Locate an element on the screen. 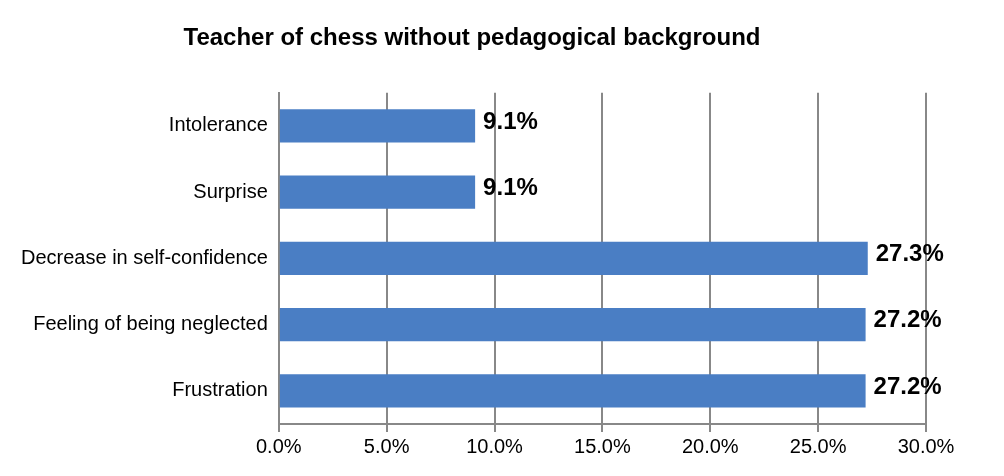 Image resolution: width=1004 pixels, height=476 pixels. x-tick-label: 25.0% is located at coordinates (818, 445).